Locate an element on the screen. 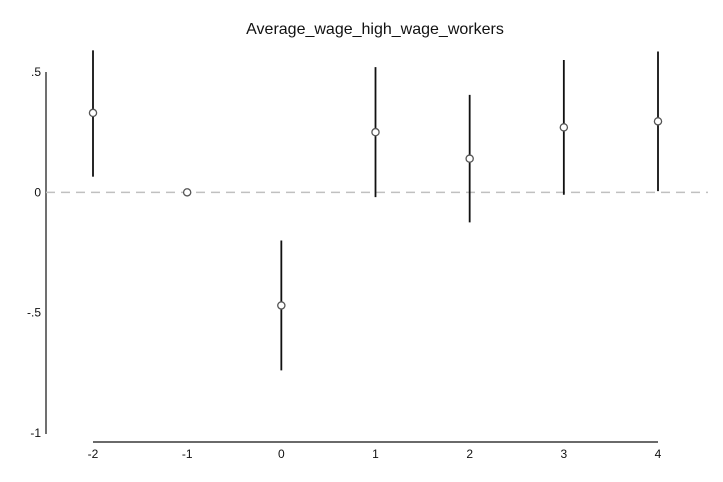 This screenshot has height=482, width=723. x-tick-label: -2 is located at coordinates (93, 454).